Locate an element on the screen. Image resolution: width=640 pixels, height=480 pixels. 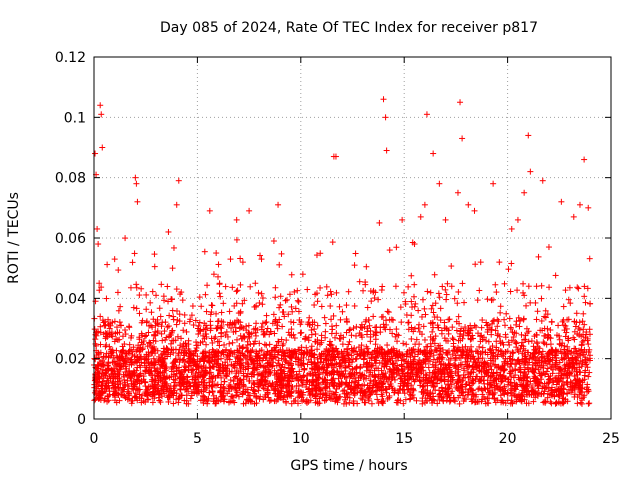
x-tick-label: 5 is located at coordinates (197, 439).